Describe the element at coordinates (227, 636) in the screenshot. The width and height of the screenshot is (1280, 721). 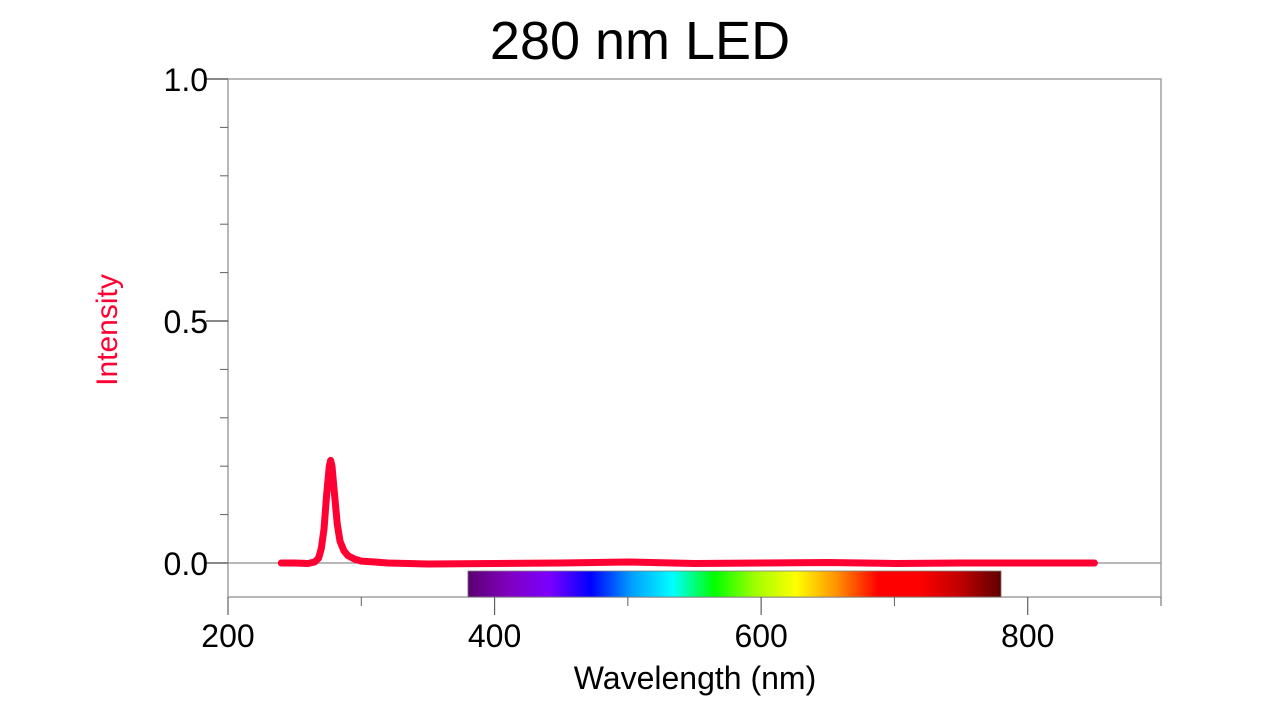
I see `x-tick-label: 200` at that location.